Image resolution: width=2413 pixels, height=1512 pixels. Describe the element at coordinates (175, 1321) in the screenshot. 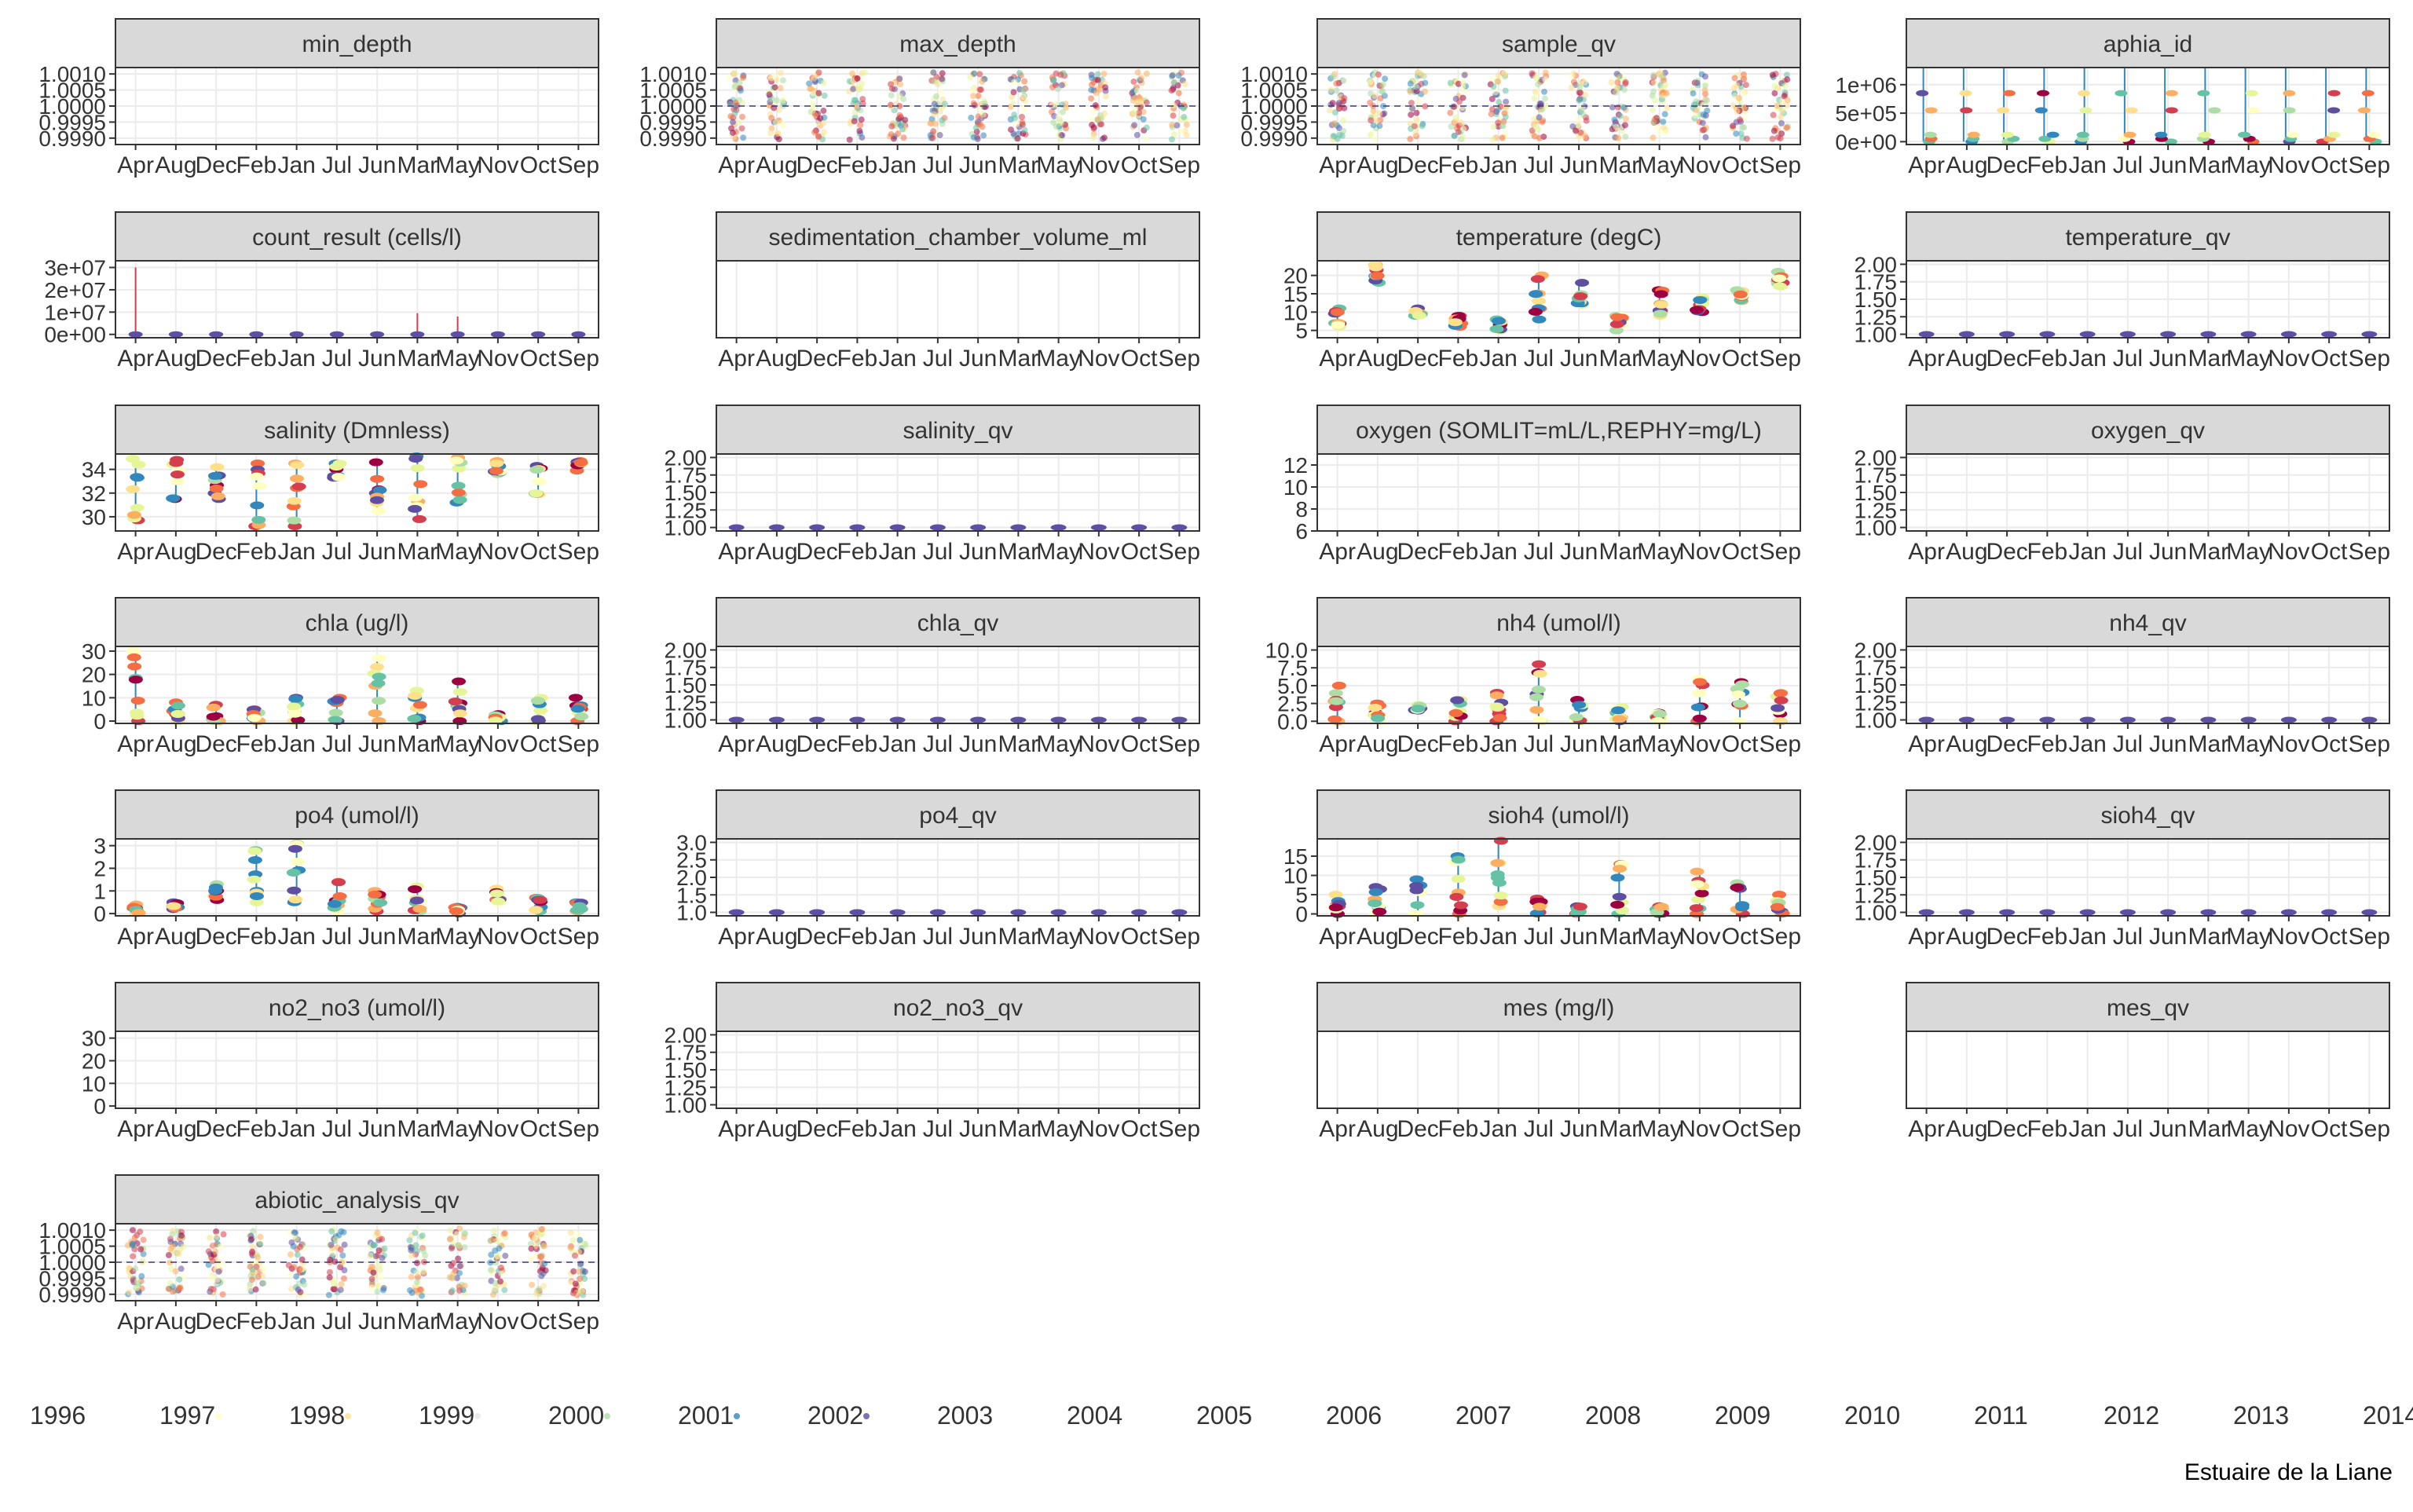

I see `x-tick-label: Aug` at that location.